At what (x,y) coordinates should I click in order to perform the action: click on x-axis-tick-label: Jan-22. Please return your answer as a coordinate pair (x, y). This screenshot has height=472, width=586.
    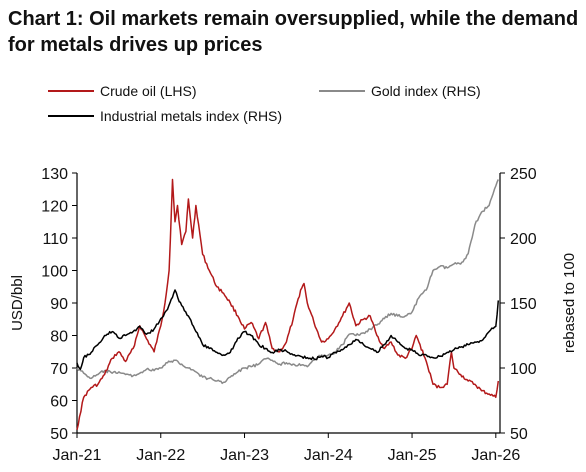
    Looking at the image, I should click on (160, 455).